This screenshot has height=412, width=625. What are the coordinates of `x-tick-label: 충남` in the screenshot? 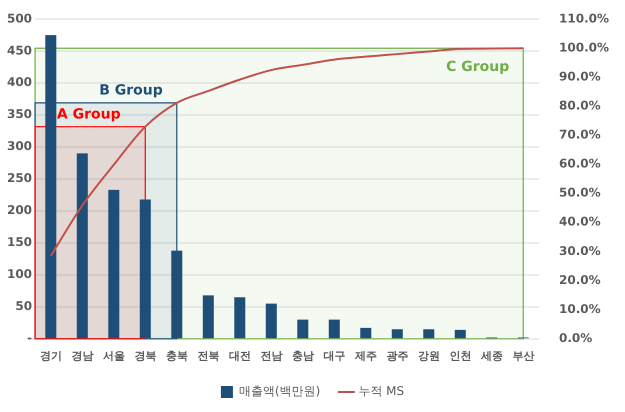 It's located at (303, 355).